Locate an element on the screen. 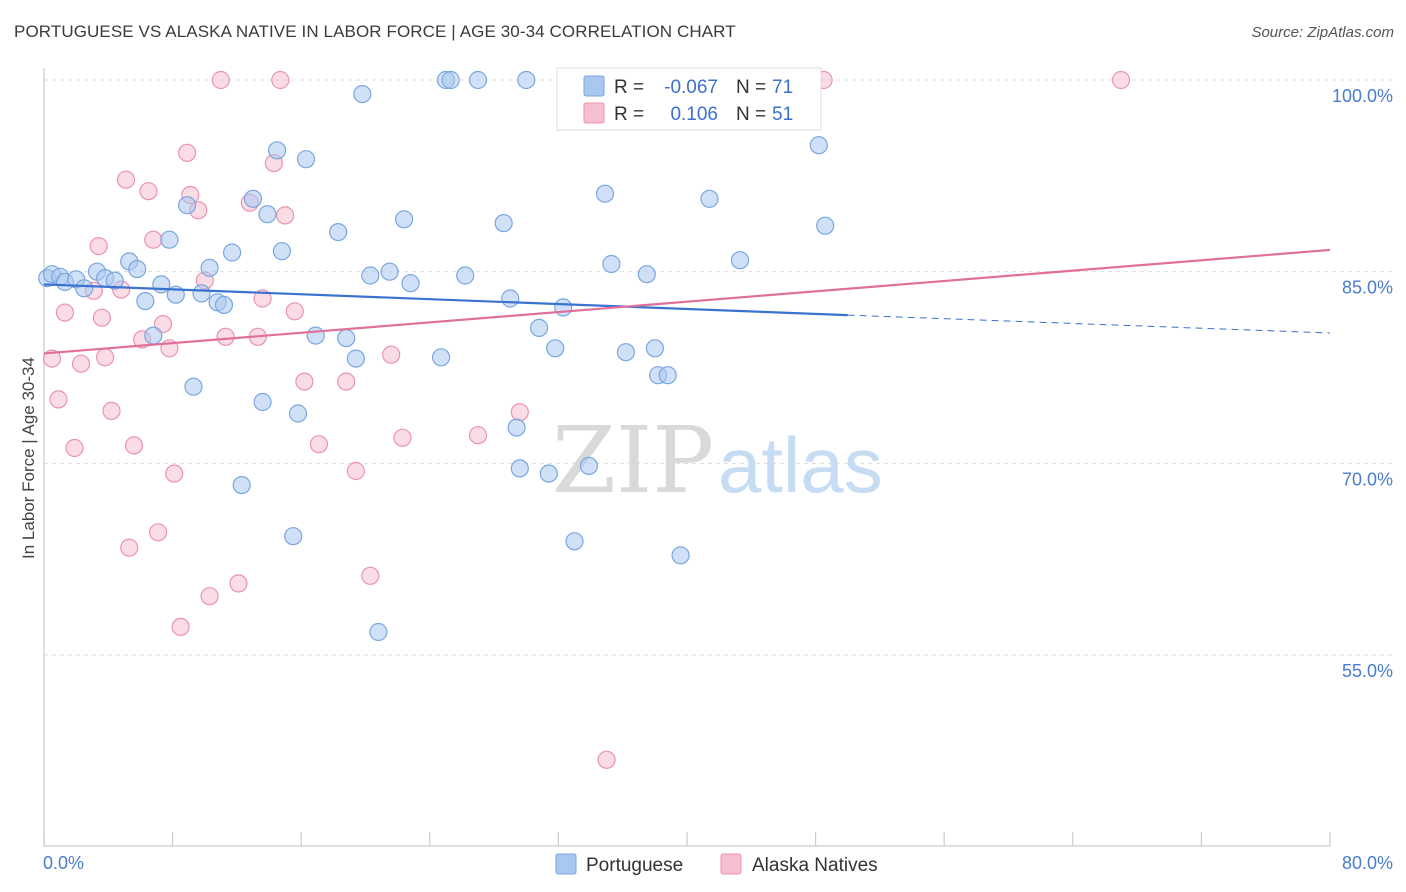  x-tick-marks is located at coordinates (687, 839).